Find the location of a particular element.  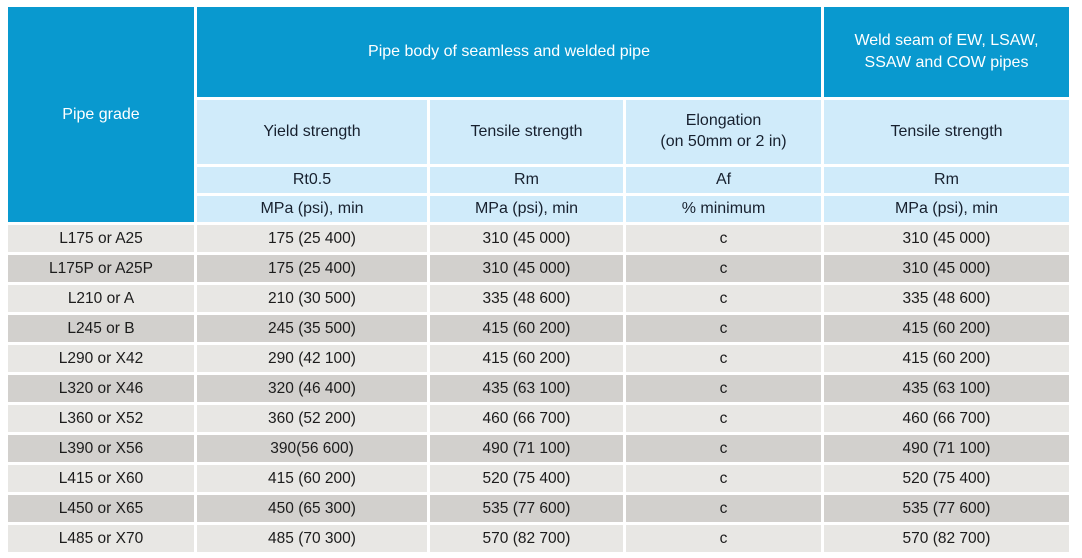

symbol-rt05: Rt0.5 is located at coordinates (312, 180).